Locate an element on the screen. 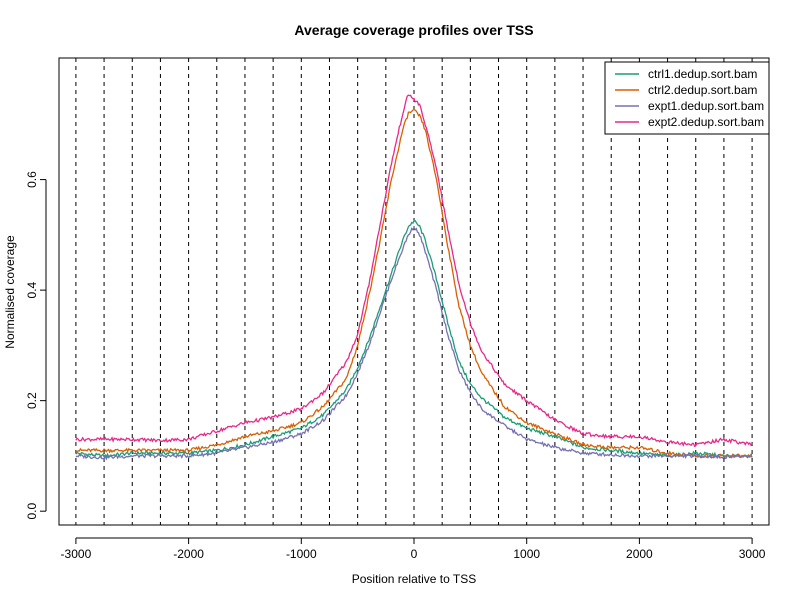  y-tick-label: 0.0 is located at coordinates (32, 511).